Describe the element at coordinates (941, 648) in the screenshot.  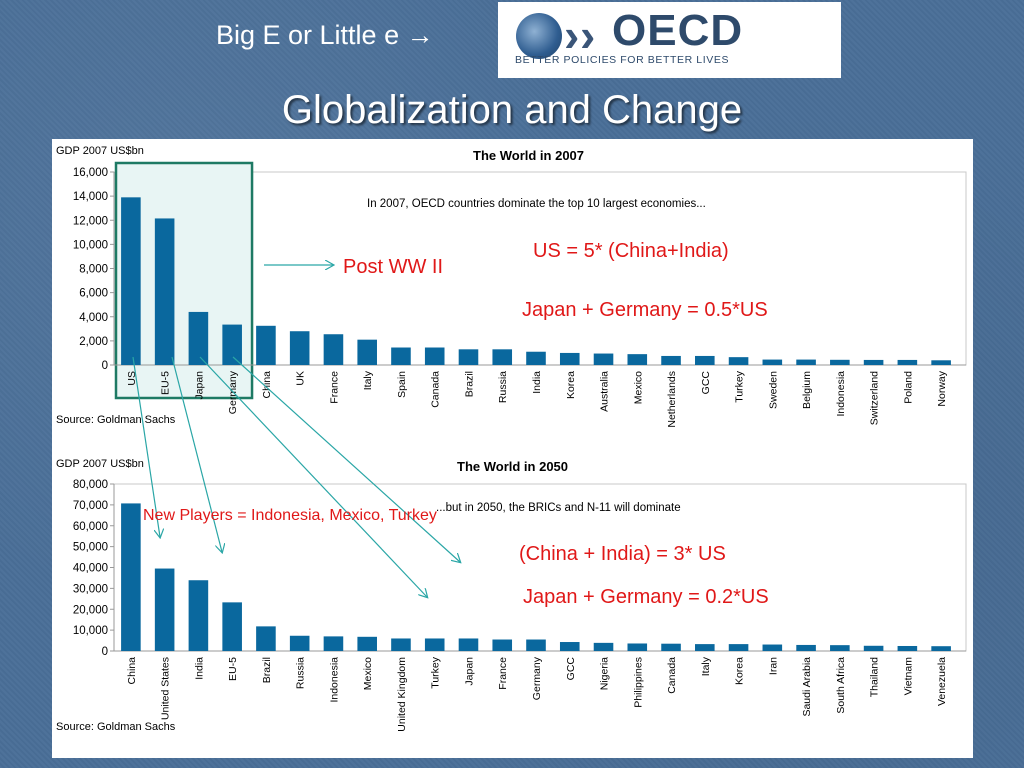
I see `bar-venezuela` at that location.